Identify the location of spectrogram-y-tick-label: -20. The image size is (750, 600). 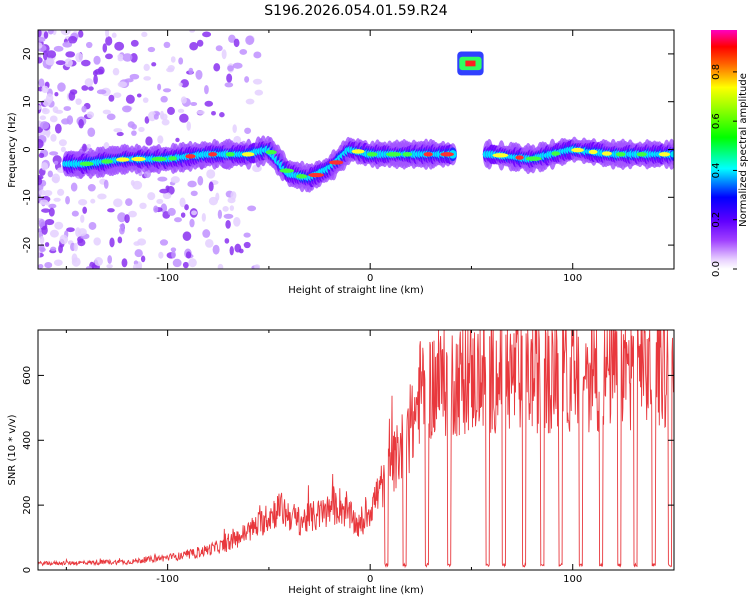
(27, 245).